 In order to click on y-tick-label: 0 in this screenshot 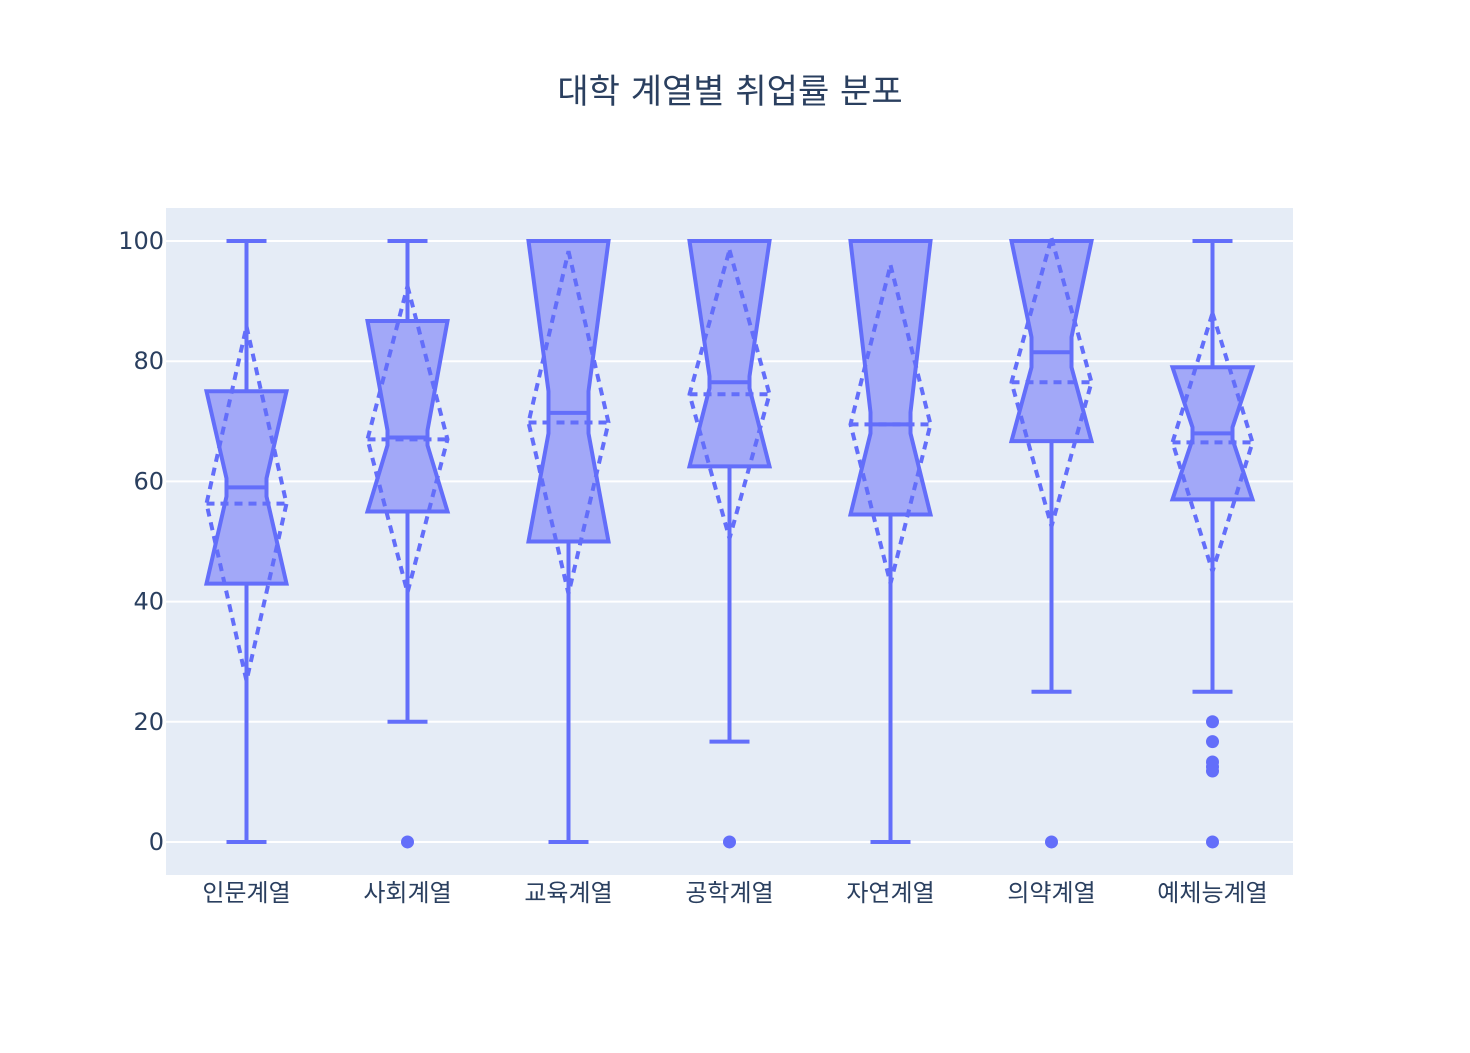, I will do `click(156, 842)`.